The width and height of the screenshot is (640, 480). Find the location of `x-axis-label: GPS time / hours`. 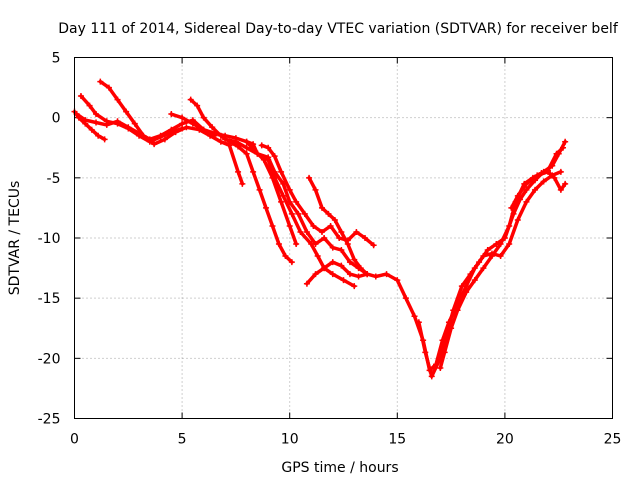

x-axis-label: GPS time / hours is located at coordinates (339, 468).